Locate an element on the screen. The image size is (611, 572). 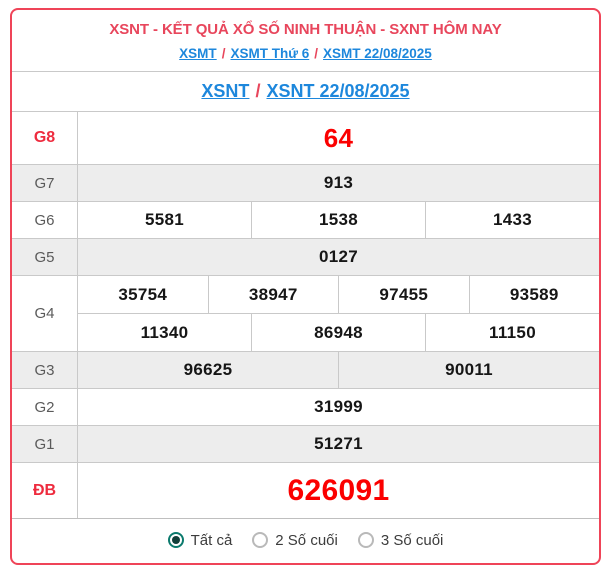
prize-row-đb: ĐB 626091 is located at coordinates (305, 490).